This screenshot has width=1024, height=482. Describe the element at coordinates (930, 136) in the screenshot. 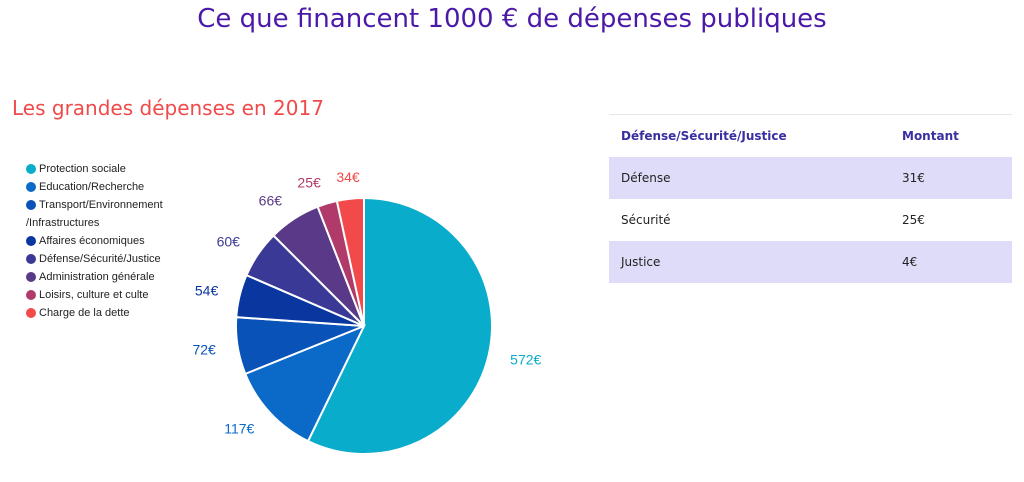

I see `table-header-montant: Montant` at that location.